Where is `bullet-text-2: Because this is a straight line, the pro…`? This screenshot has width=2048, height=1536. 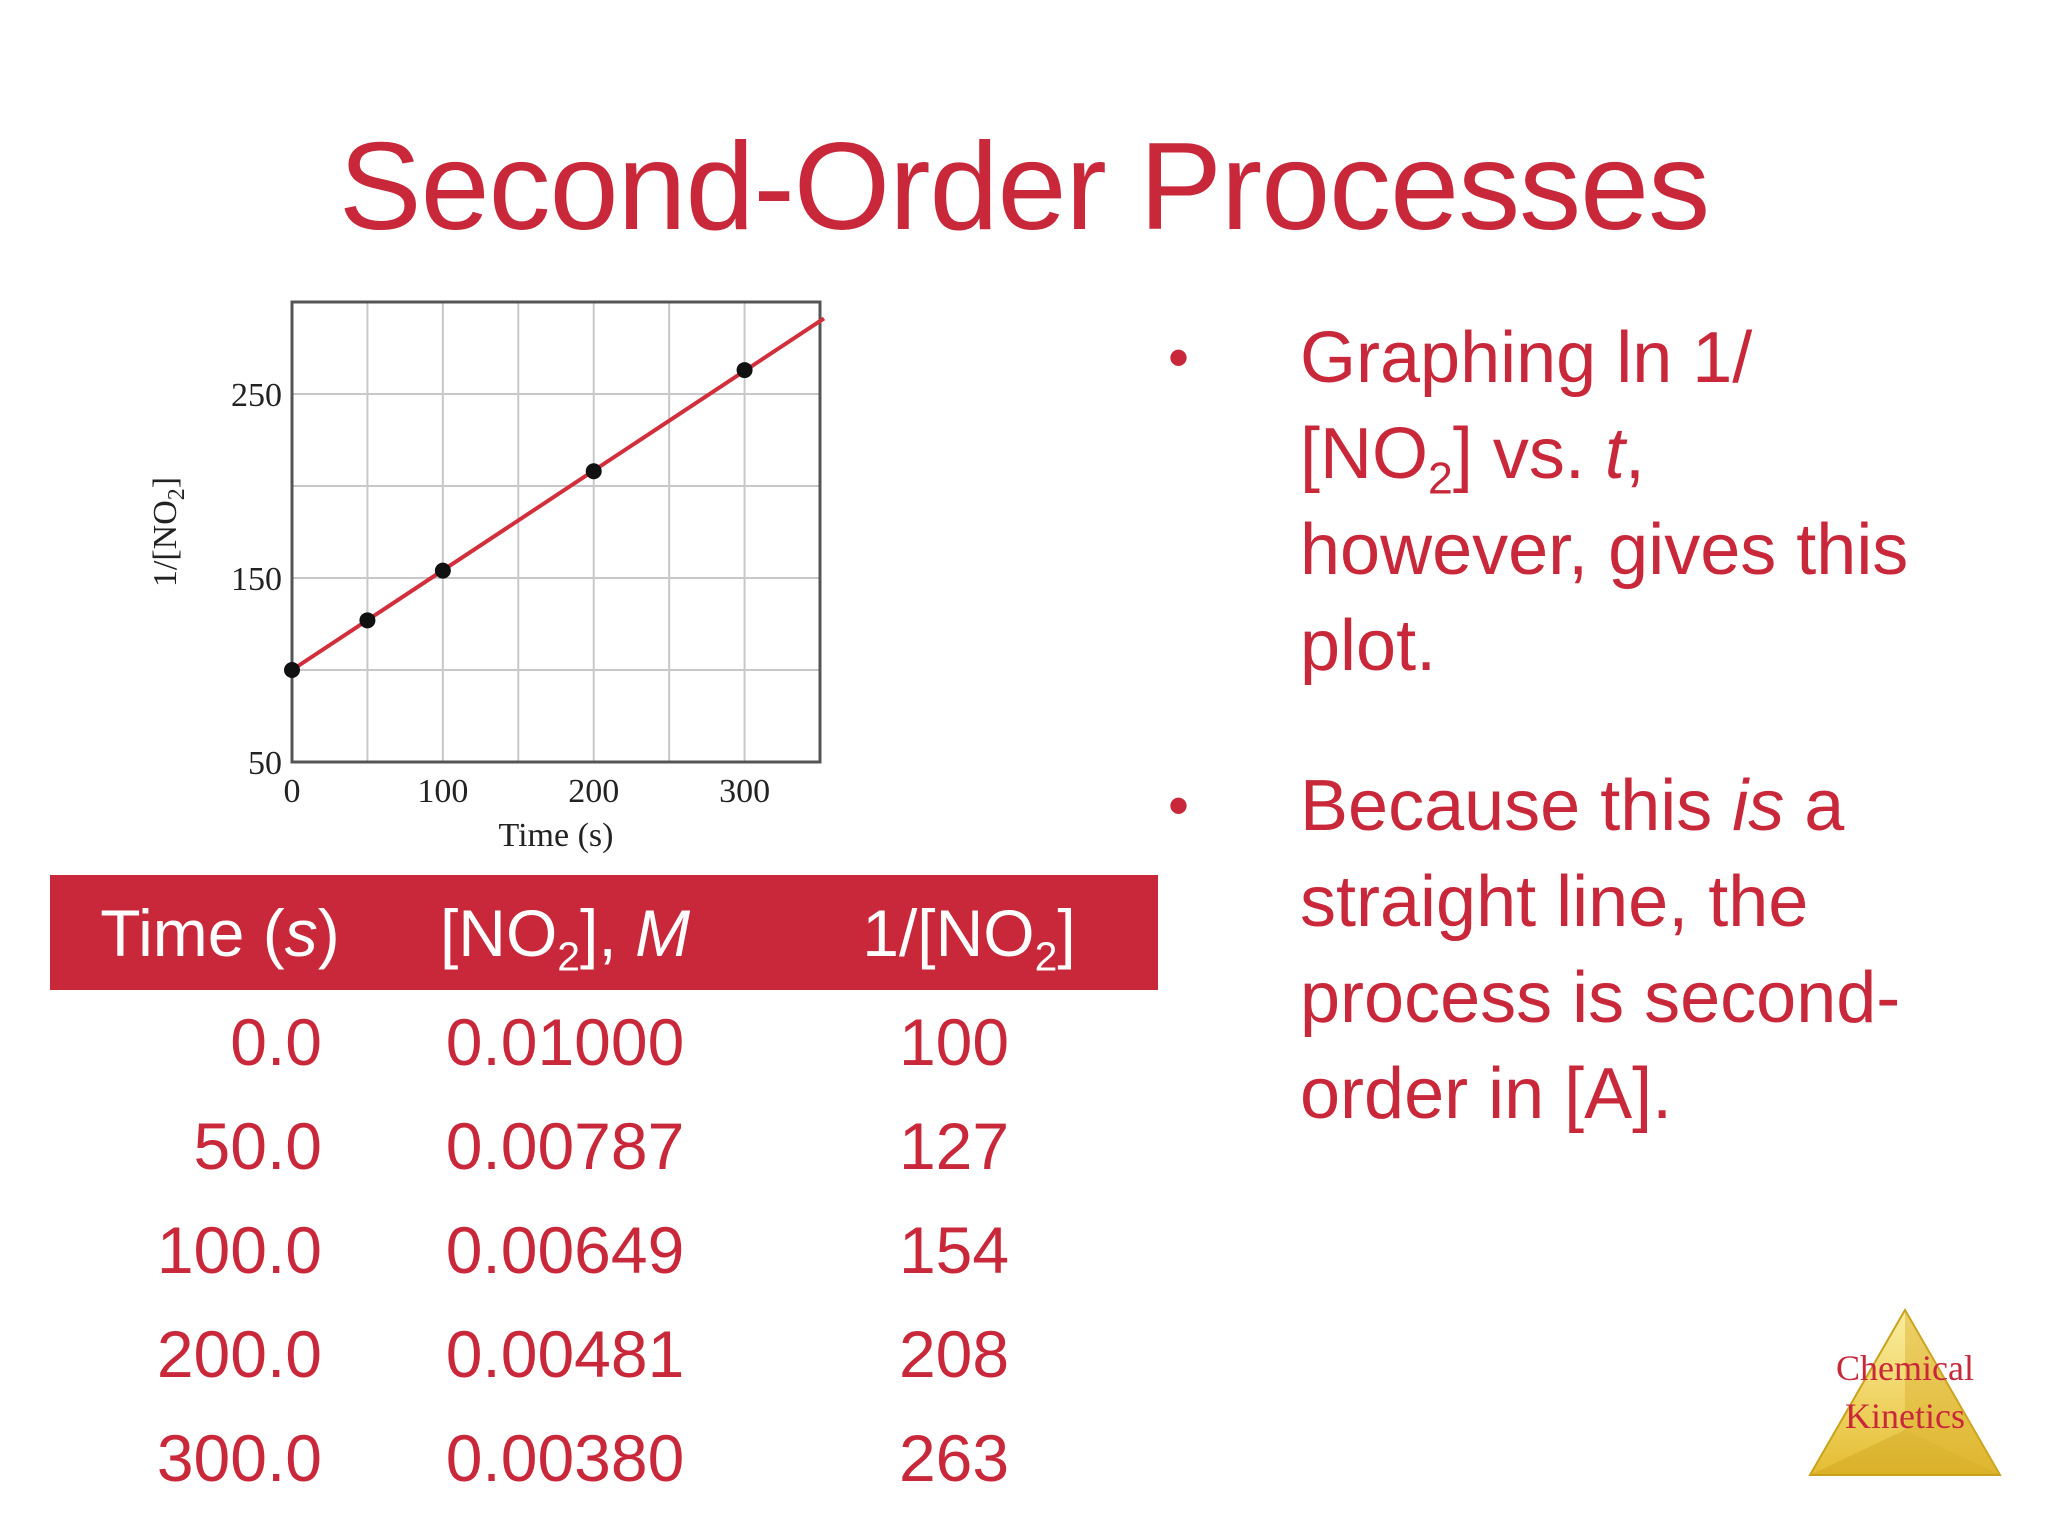
bullet-text-2: Because this is a straight line, the pro… is located at coordinates (1600, 950).